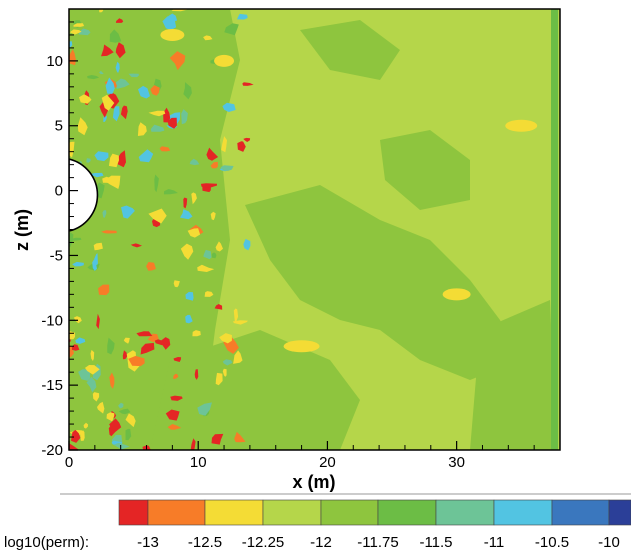  Describe the element at coordinates (59, 191) in the screenshot. I see `y-tick-label: 0` at that location.